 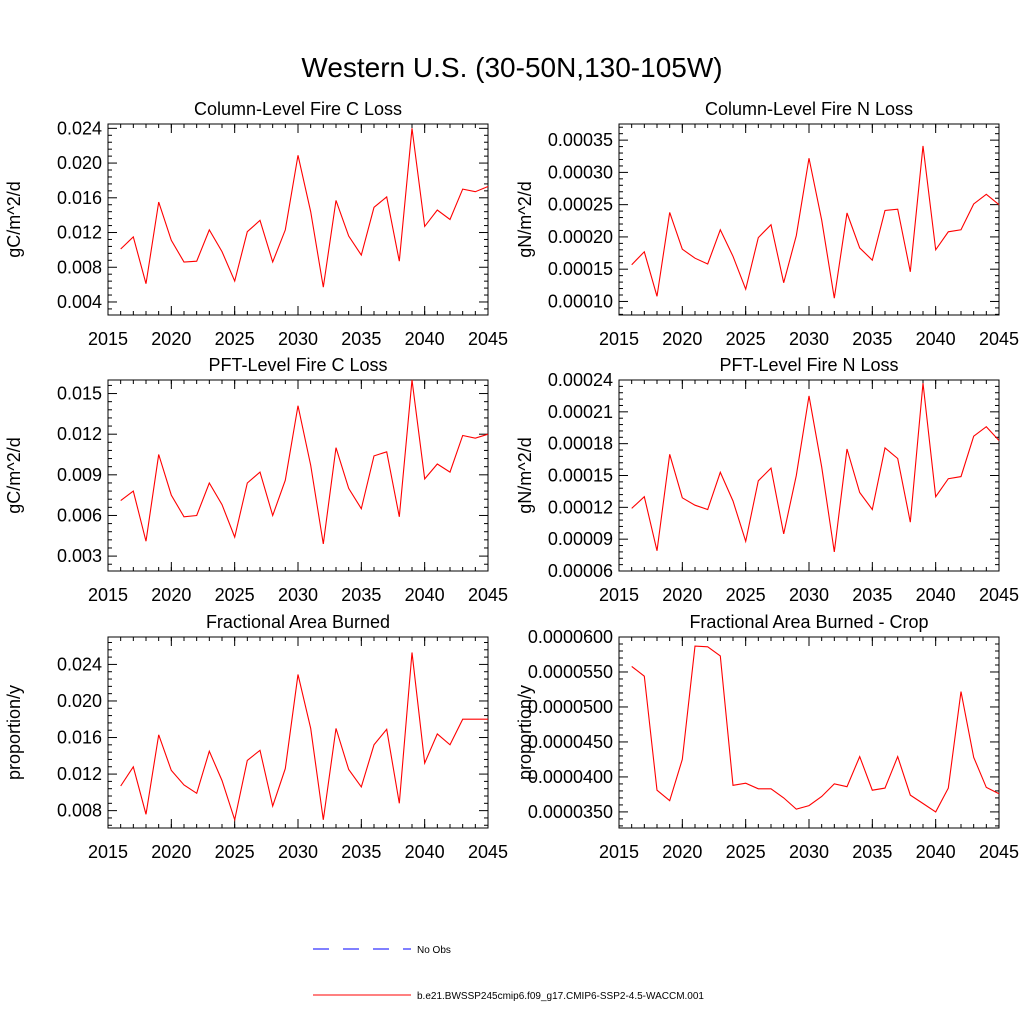 I want to click on panel-title: Fractional Area Burned - Crop, so click(x=808, y=622).